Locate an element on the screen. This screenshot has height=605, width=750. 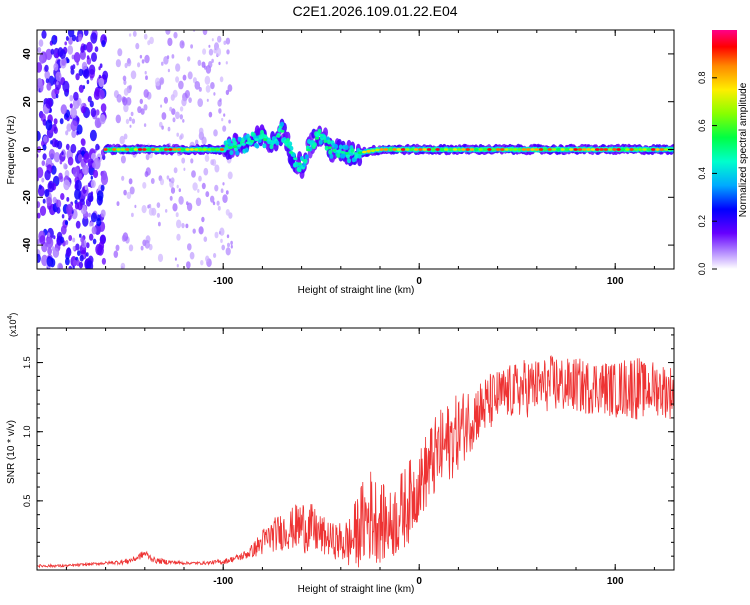
snr-xtick-label: 100 is located at coordinates (615, 581).